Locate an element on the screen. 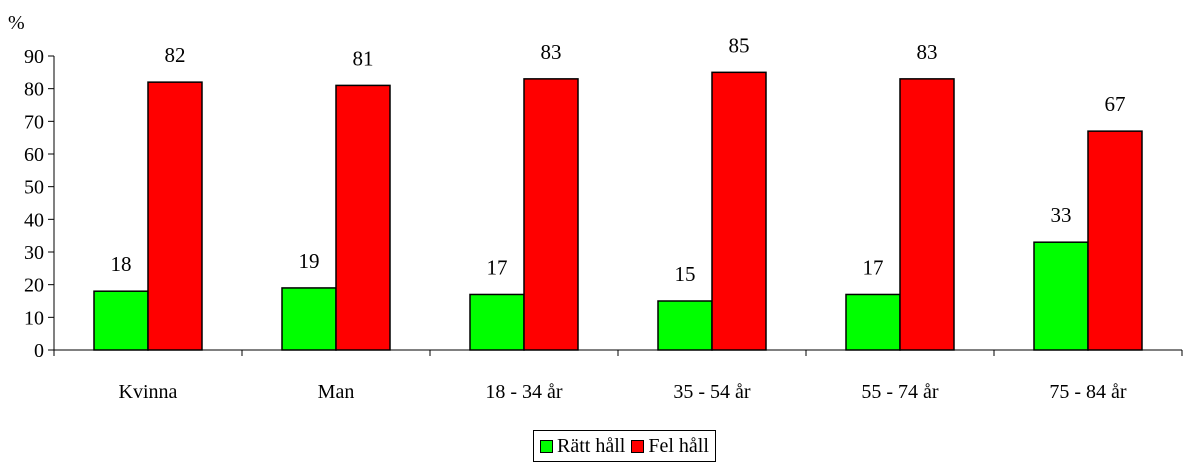  legend-item-fel-hall: Fel håll is located at coordinates (670, 446).